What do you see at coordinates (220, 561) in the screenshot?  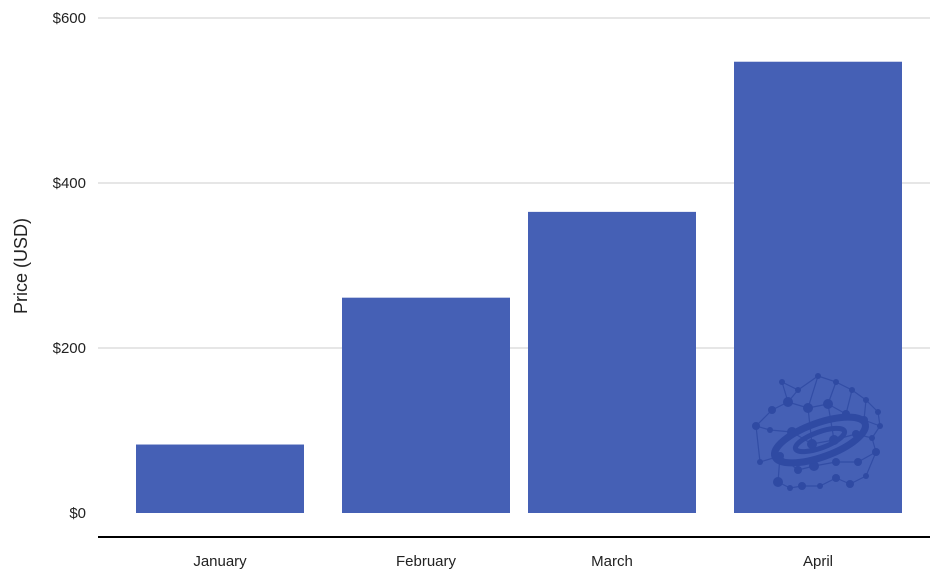 I see `x-tick-label: January` at bounding box center [220, 561].